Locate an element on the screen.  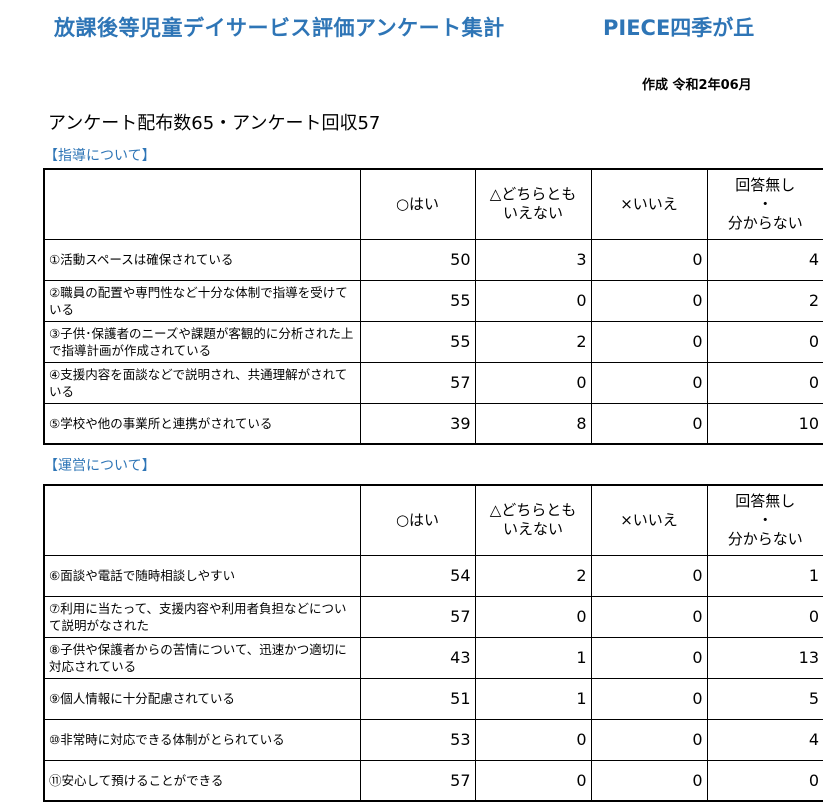
survey-summary: アンケート配布数65・アンケート回収57 is located at coordinates (214, 123).